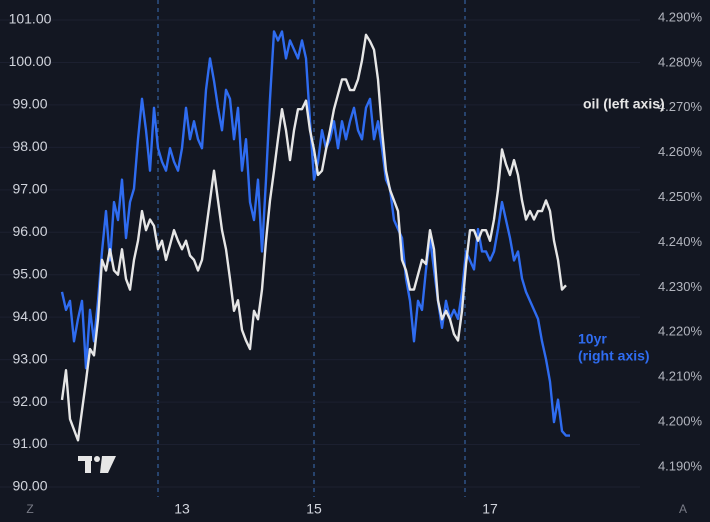  I want to click on y-tick-label: 97.00, so click(29, 189).